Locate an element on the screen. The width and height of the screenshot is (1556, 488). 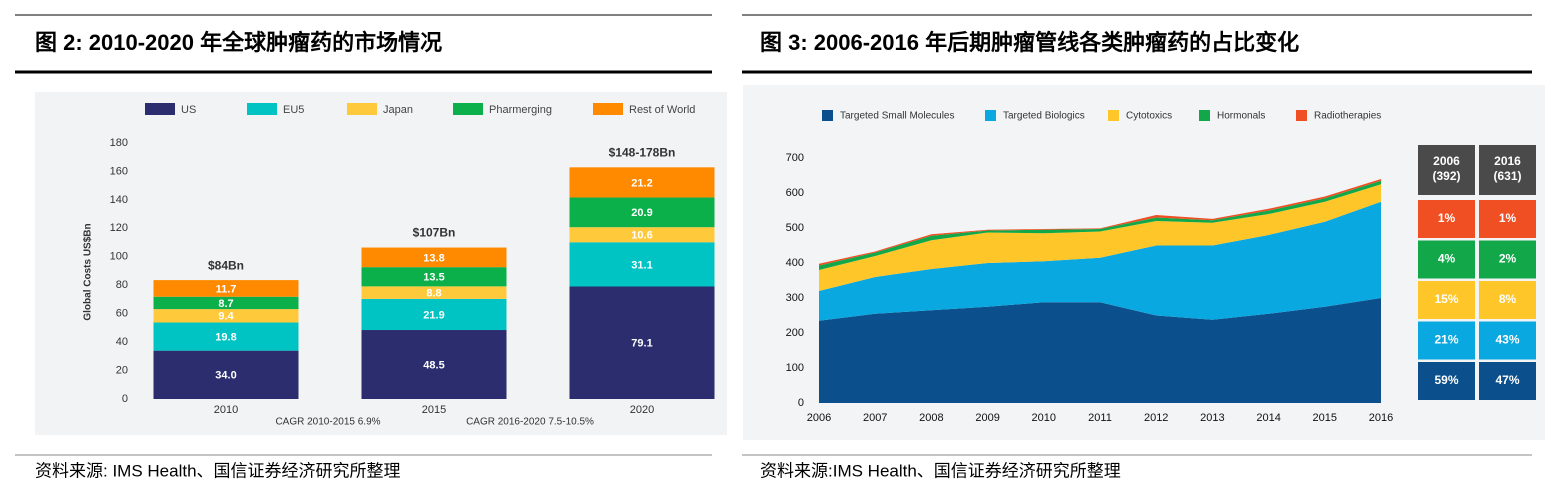
legend-label: EU5 is located at coordinates (293, 110).